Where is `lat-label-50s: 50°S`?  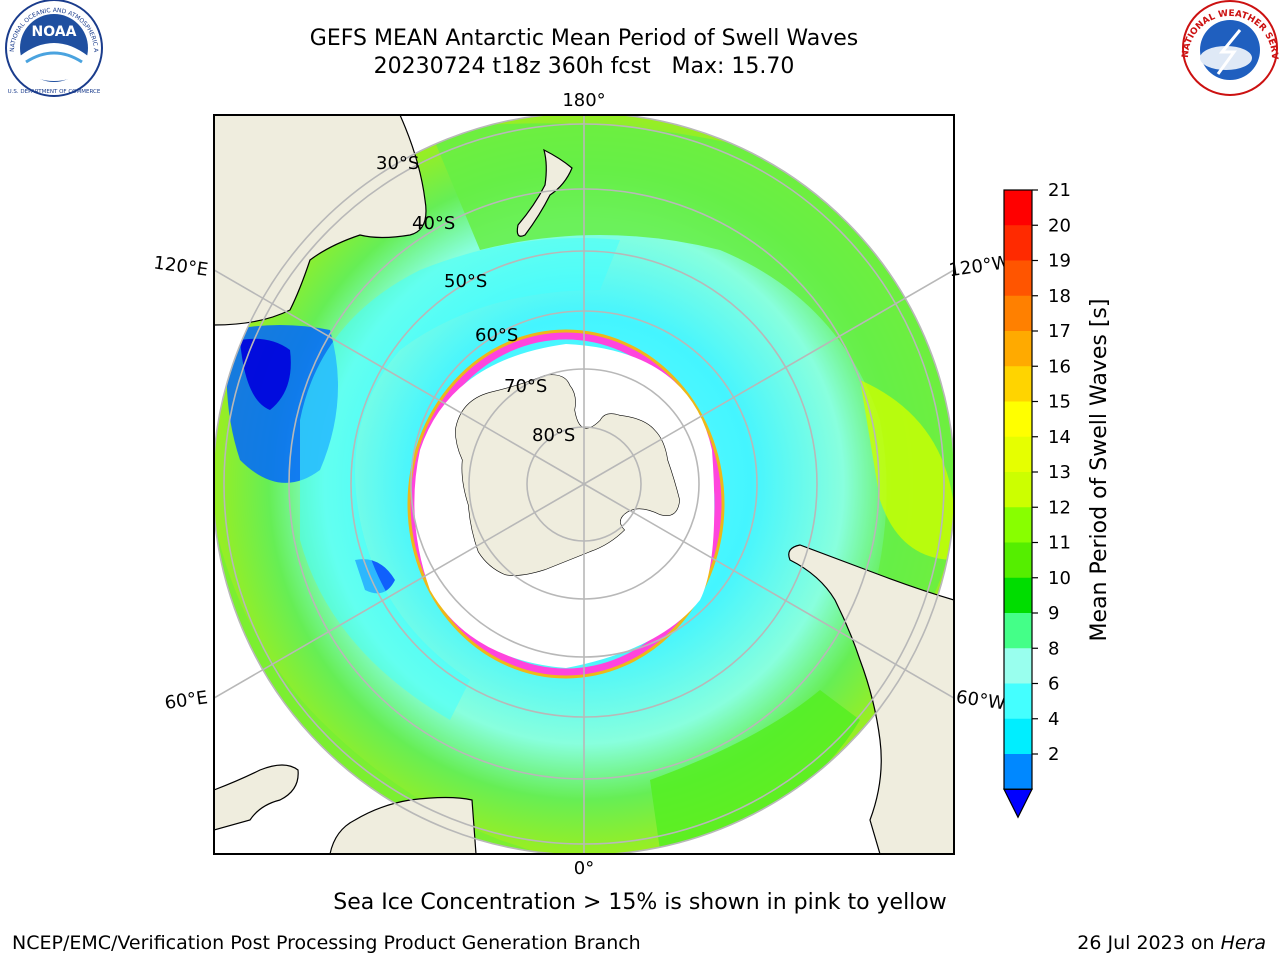
lat-label-50s: 50°S is located at coordinates (465, 281).